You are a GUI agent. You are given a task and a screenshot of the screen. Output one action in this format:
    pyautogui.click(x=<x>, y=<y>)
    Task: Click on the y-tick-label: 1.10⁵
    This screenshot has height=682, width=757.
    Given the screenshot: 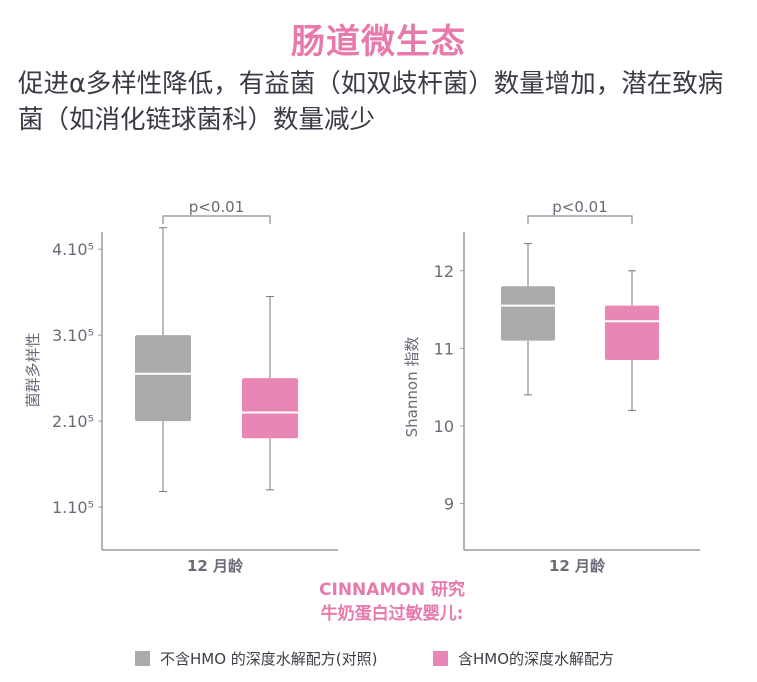 What is the action you would take?
    pyautogui.click(x=73, y=507)
    